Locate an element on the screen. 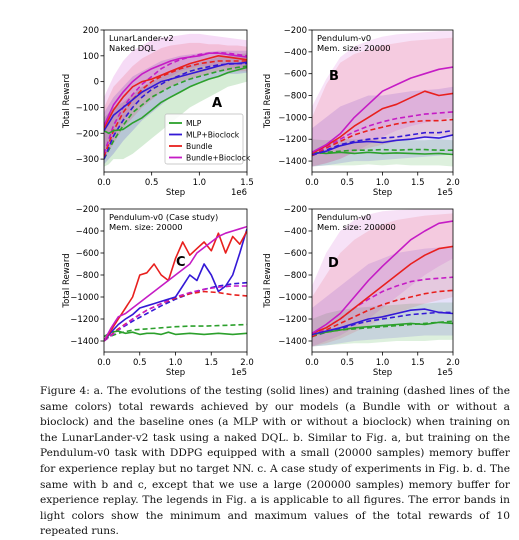 The height and width of the screenshot is (540, 519). panel-annotation: Naked DQL is located at coordinates (132, 48).